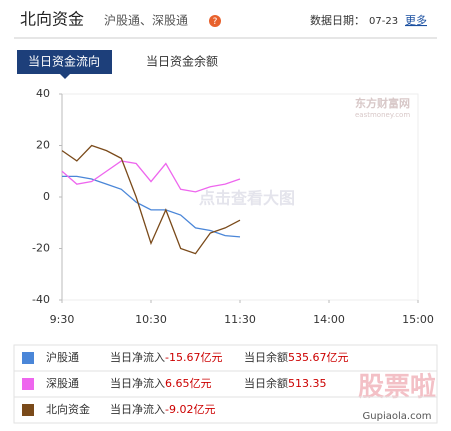  Describe the element at coordinates (397, 416) in the screenshot. I see `watermark: Gupiaola.com` at that location.